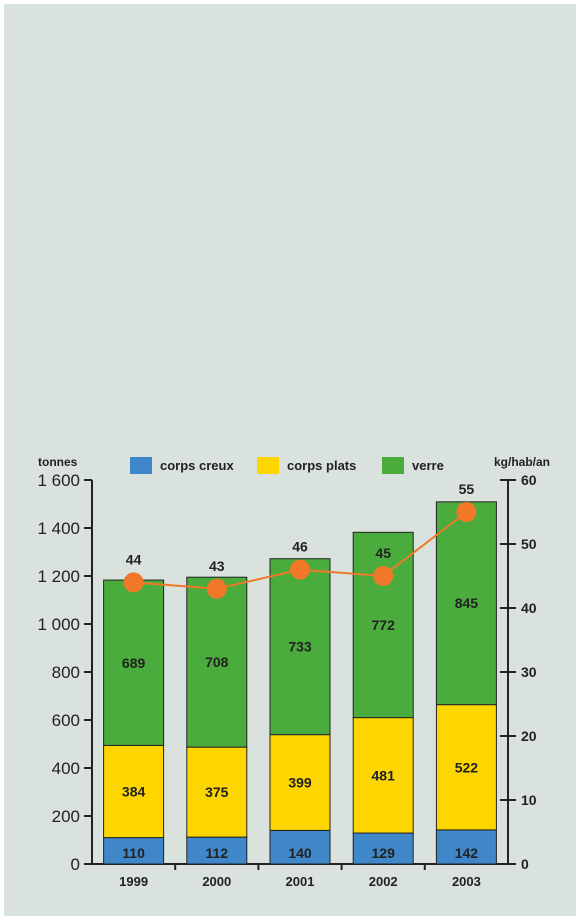 Image resolution: width=581 pixels, height=921 pixels. Describe the element at coordinates (529, 672) in the screenshot. I see `y-right-tick-label: 30` at that location.